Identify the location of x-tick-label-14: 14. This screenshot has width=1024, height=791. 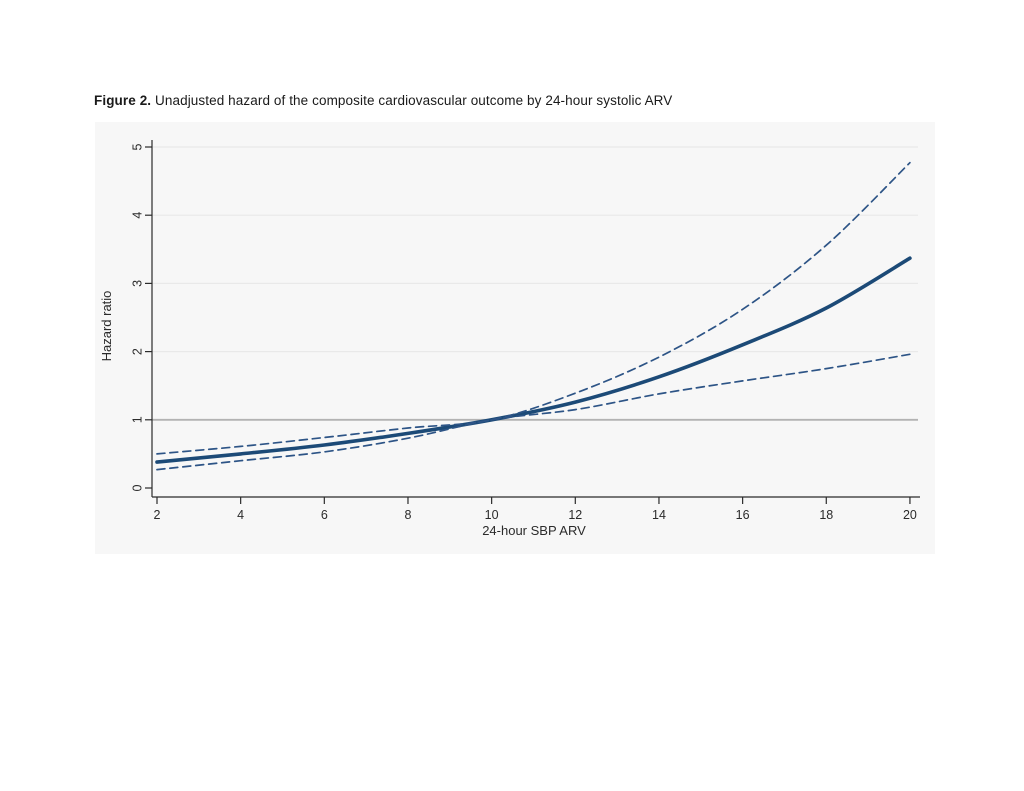
(659, 515).